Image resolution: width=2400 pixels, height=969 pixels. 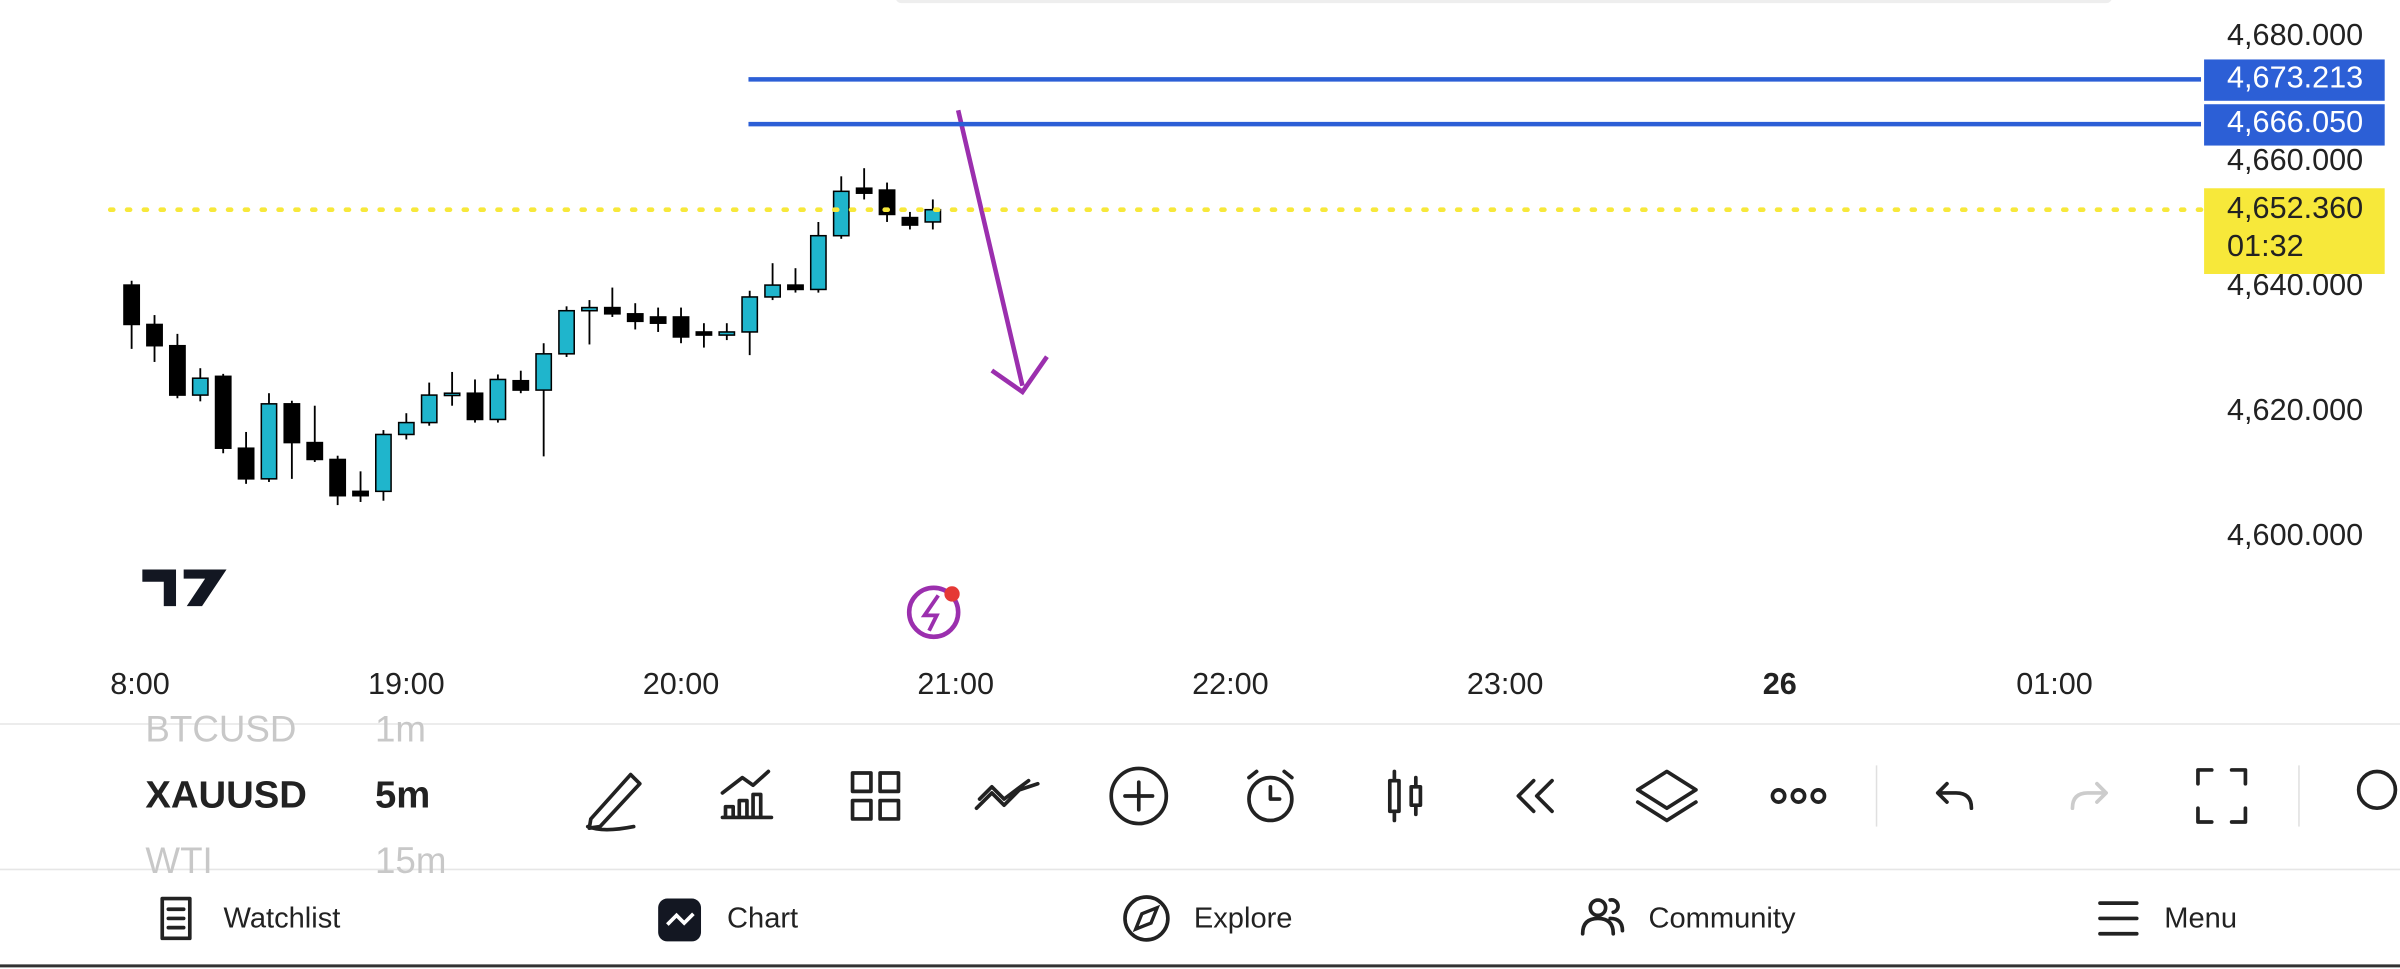 I want to click on alert-icon, so click(x=933, y=612).